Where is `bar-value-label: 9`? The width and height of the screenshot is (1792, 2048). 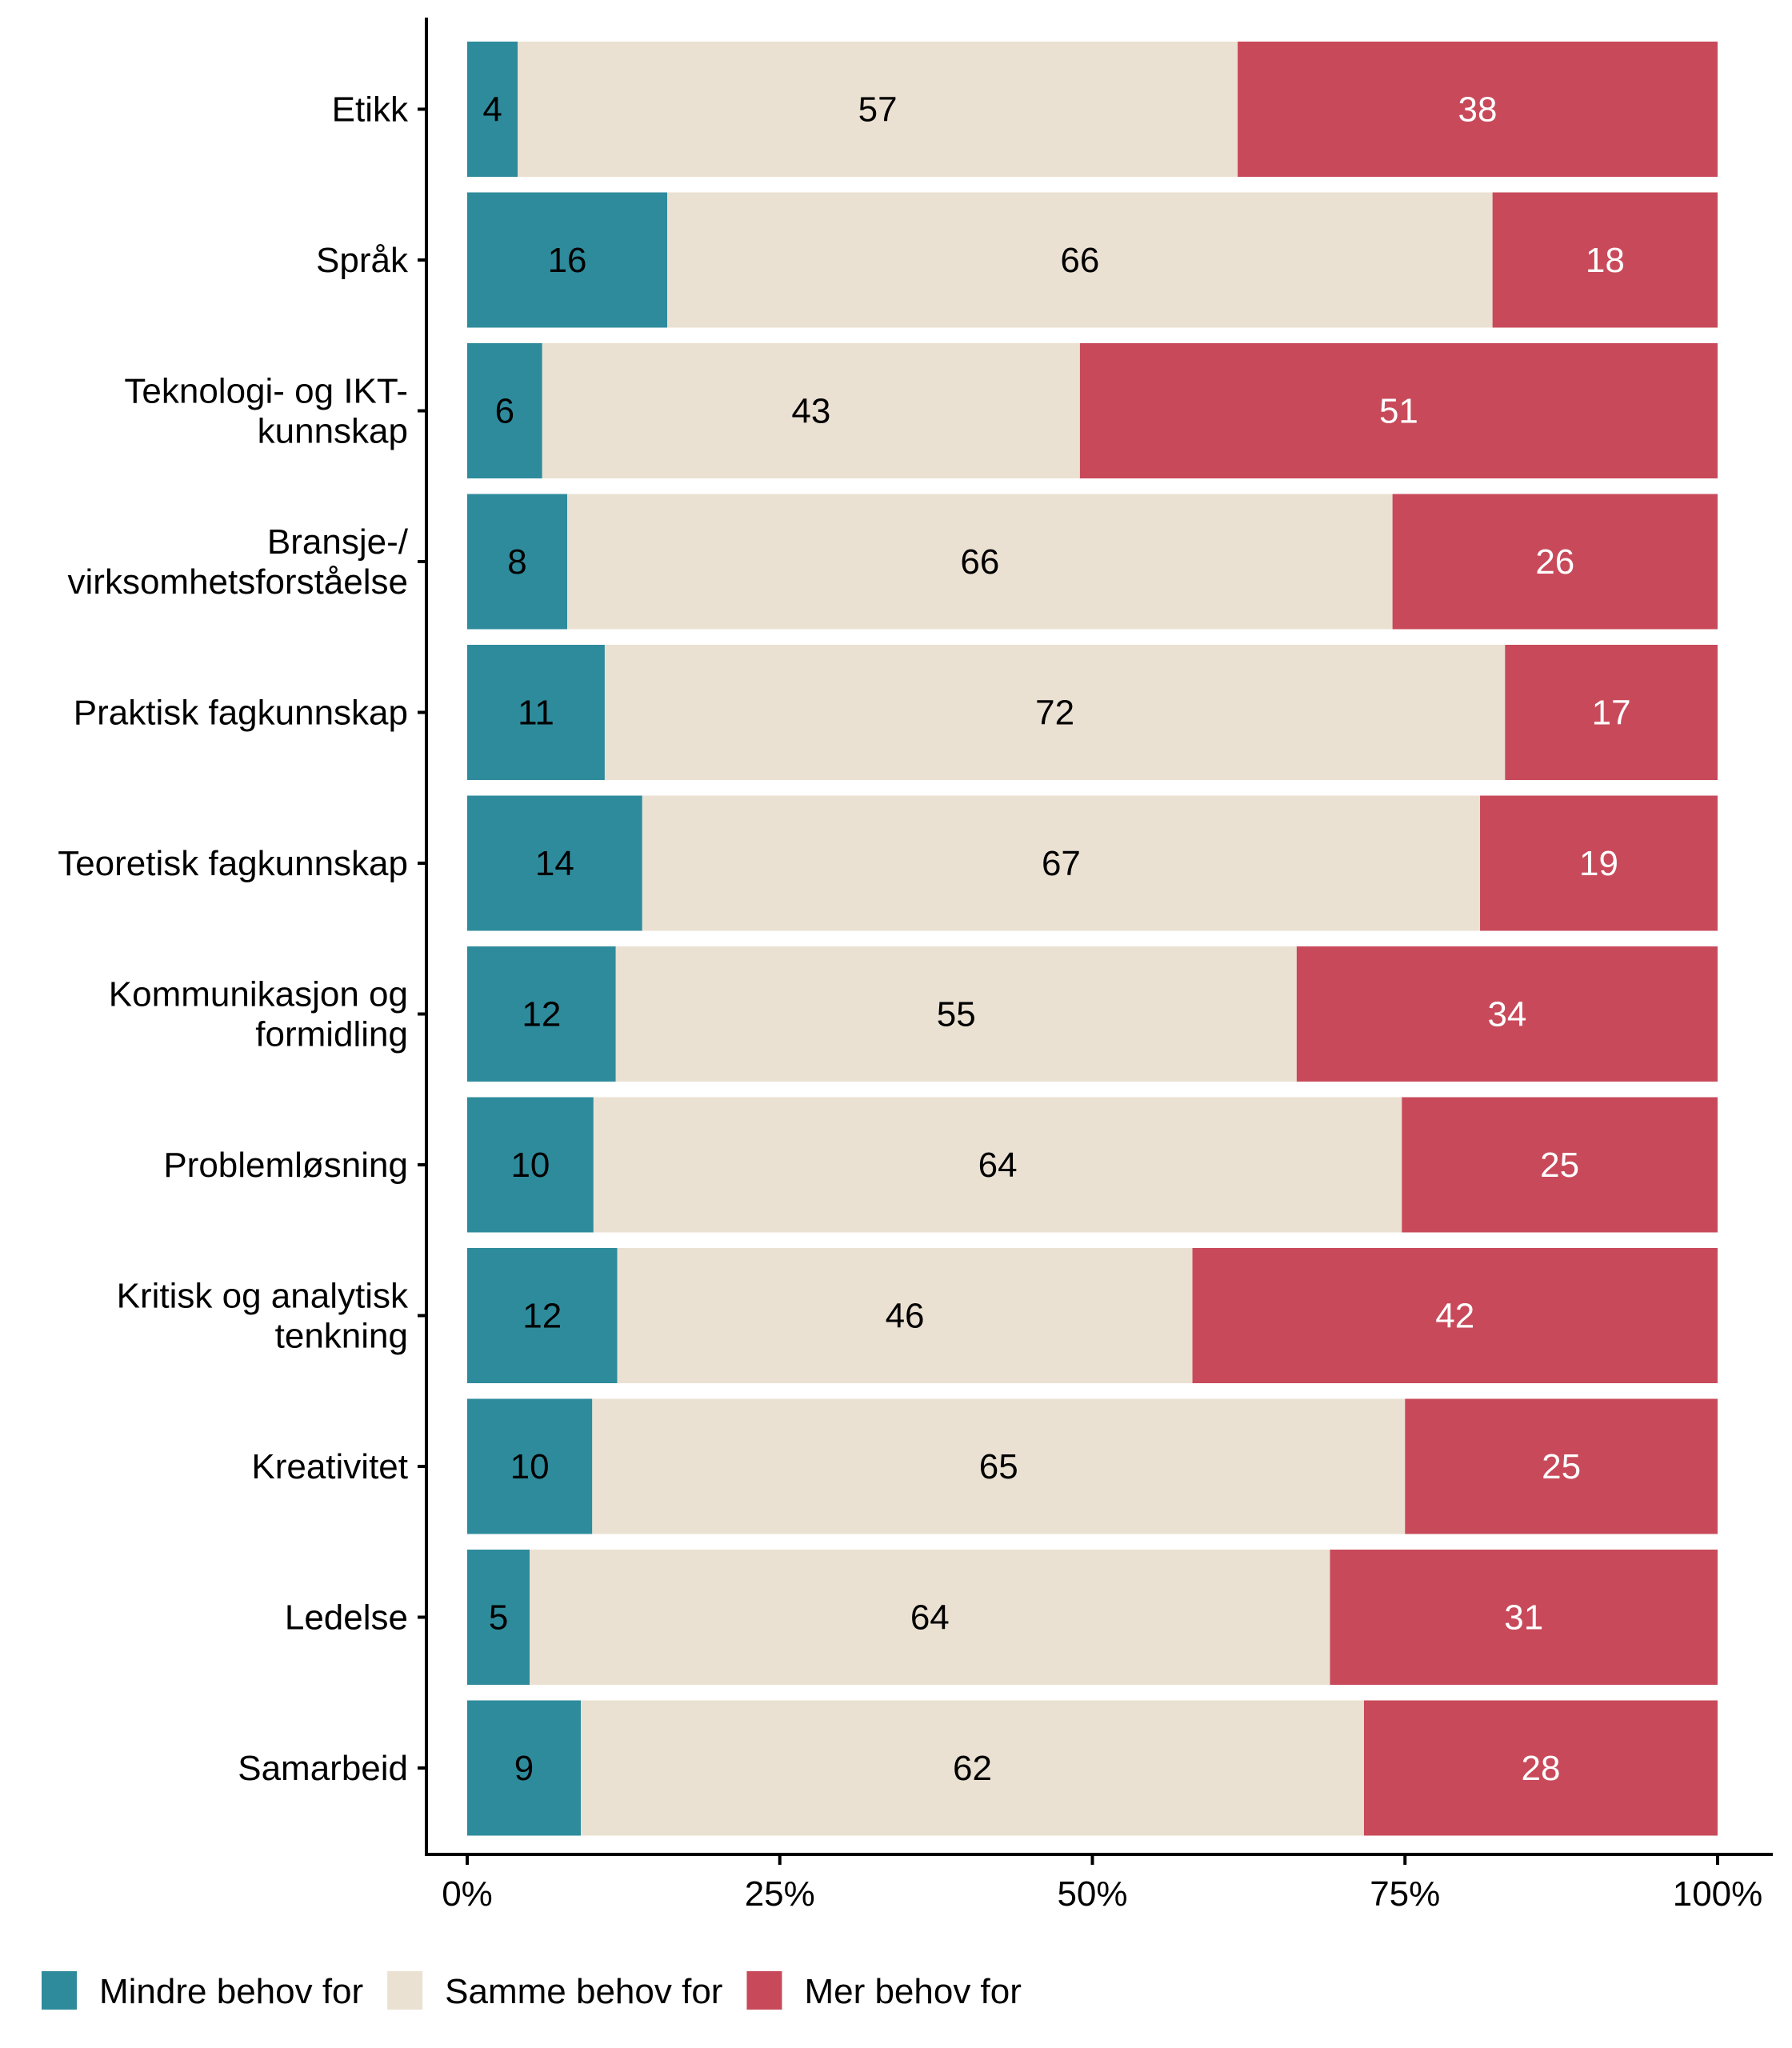
bar-value-label: 9 is located at coordinates (524, 1768).